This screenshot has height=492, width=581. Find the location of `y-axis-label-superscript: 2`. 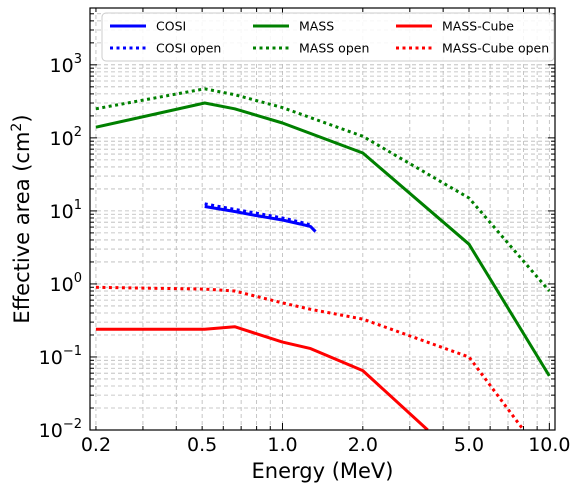

y-axis-label-superscript: 2 is located at coordinates (17, 127).